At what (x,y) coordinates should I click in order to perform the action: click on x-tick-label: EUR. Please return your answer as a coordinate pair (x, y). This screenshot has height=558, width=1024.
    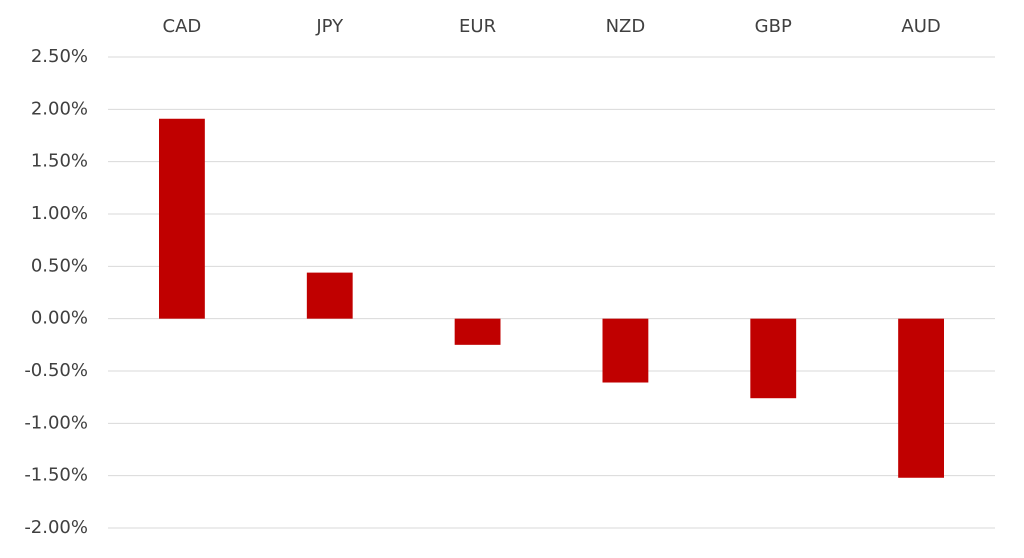
    Looking at the image, I should click on (477, 26).